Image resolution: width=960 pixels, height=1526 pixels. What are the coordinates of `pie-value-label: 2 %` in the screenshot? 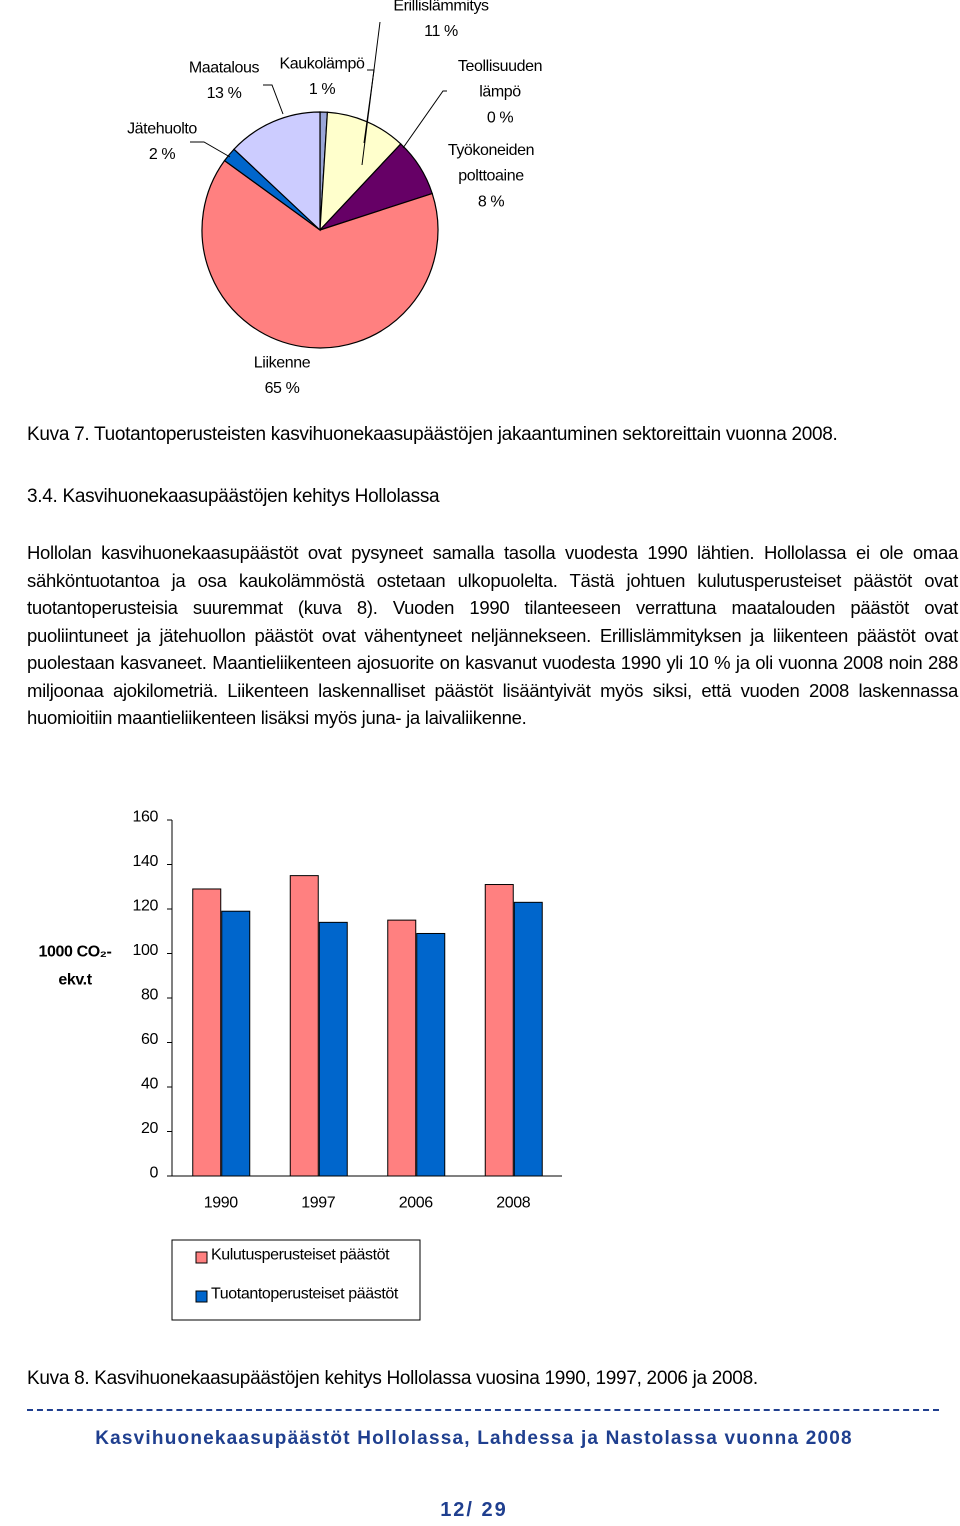 It's located at (162, 154).